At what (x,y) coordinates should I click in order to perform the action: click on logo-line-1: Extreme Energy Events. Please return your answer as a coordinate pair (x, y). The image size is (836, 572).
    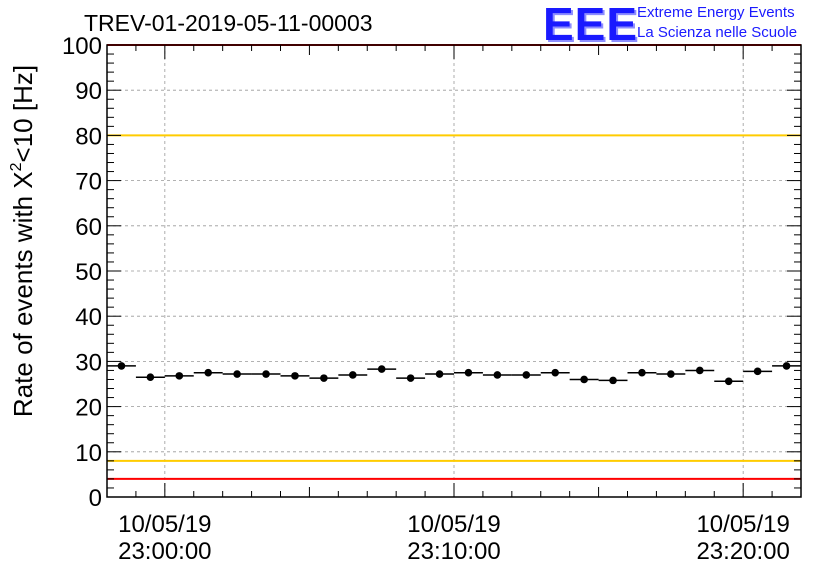
    Looking at the image, I should click on (716, 12).